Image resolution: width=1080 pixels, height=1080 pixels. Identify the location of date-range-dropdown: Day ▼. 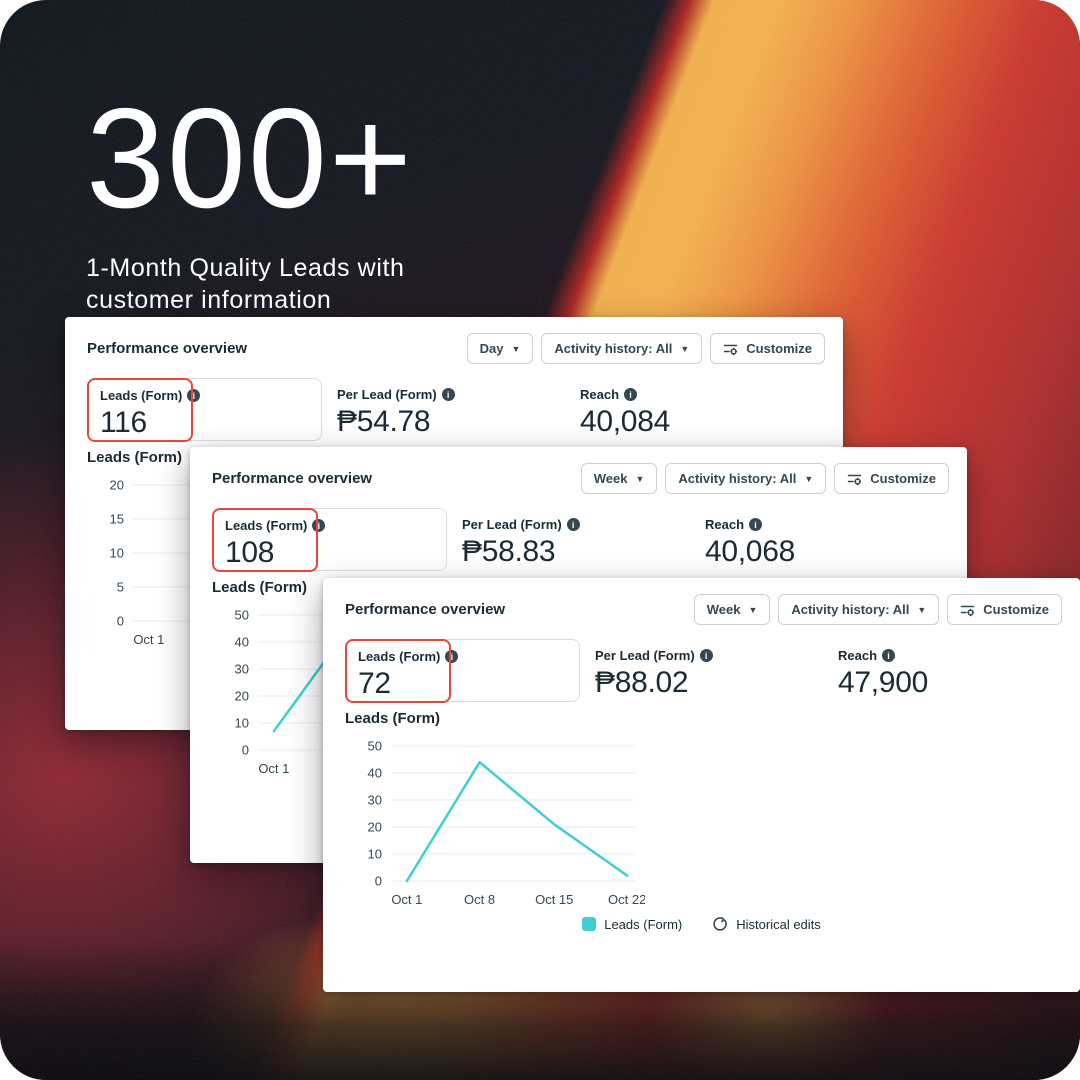
(500, 348).